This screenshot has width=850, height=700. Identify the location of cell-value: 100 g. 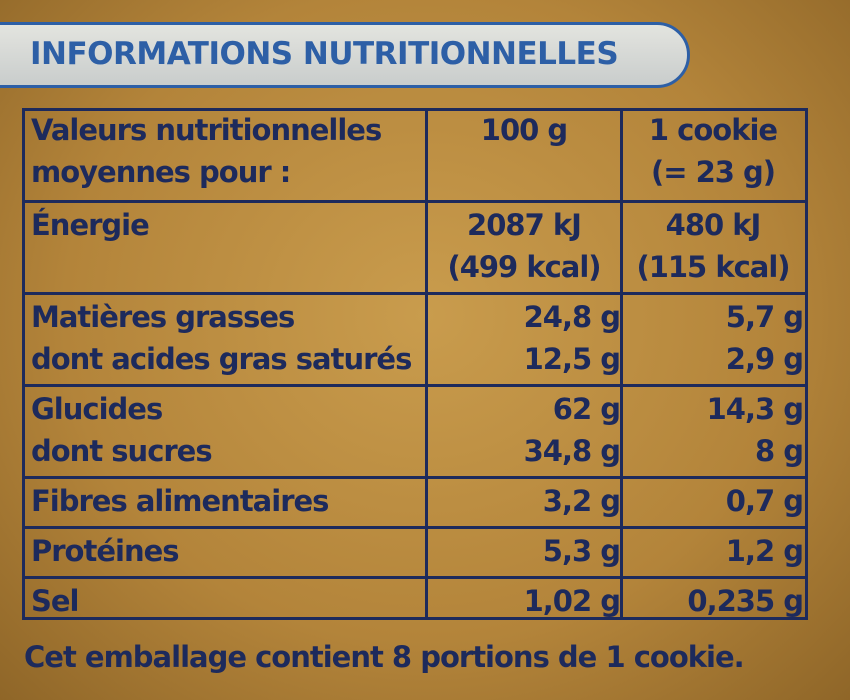
(524, 130).